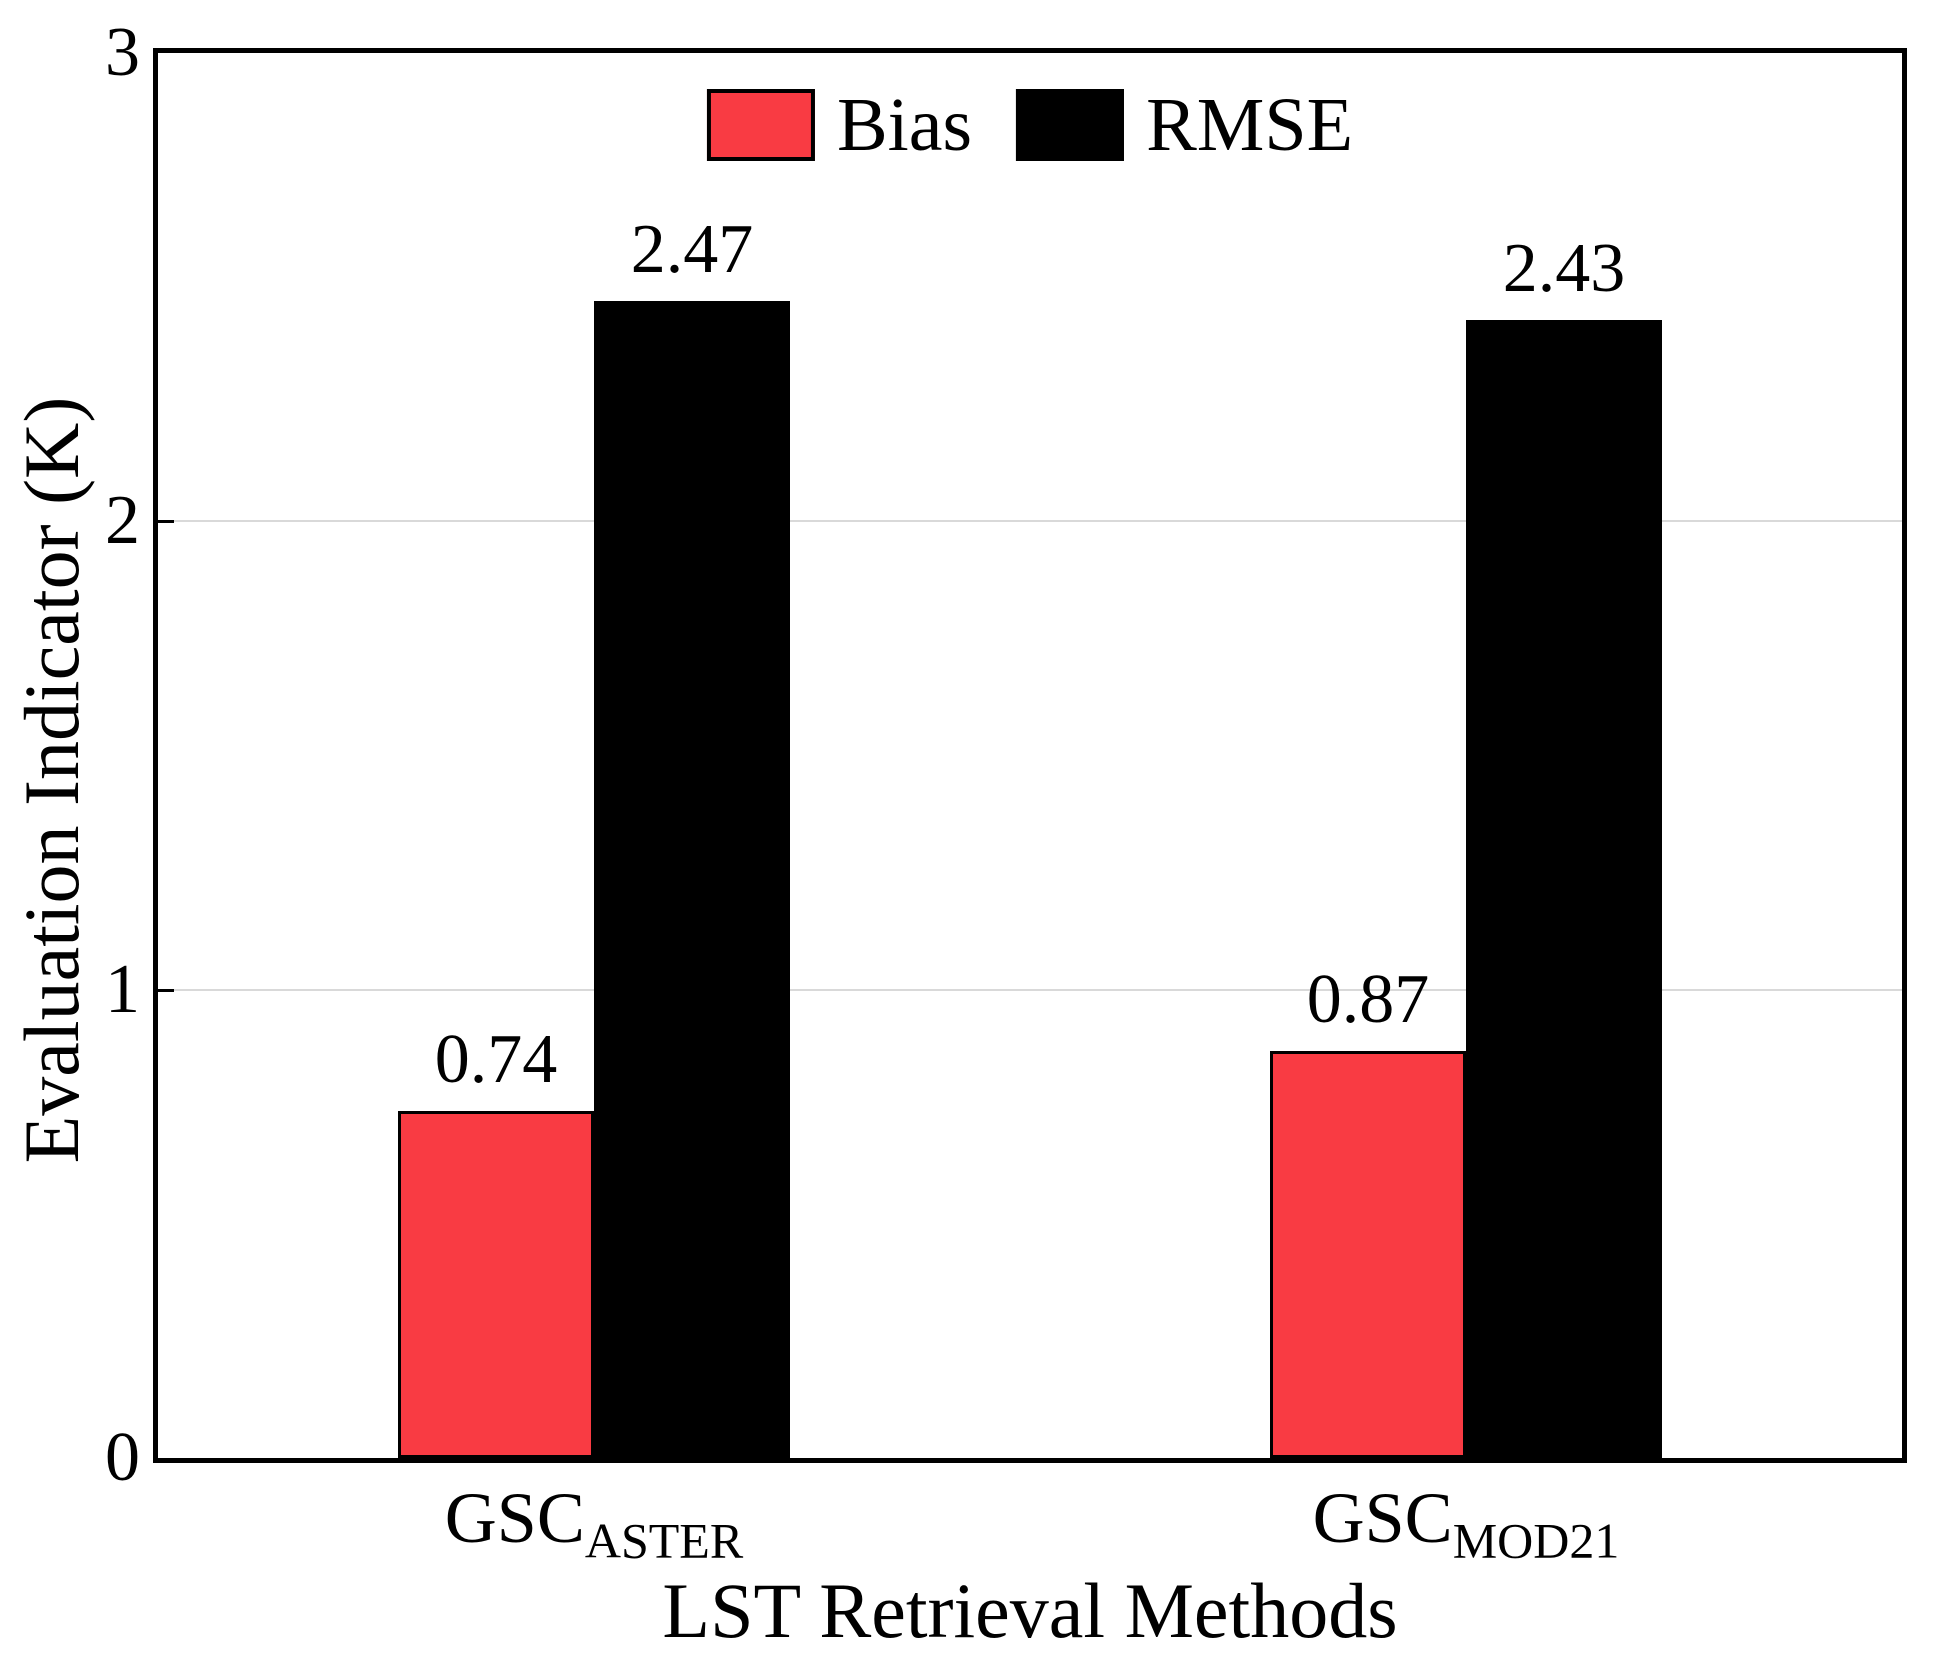 This screenshot has width=1942, height=1659. Describe the element at coordinates (1250, 125) in the screenshot. I see `legend-label-rmse: RMSE` at that location.